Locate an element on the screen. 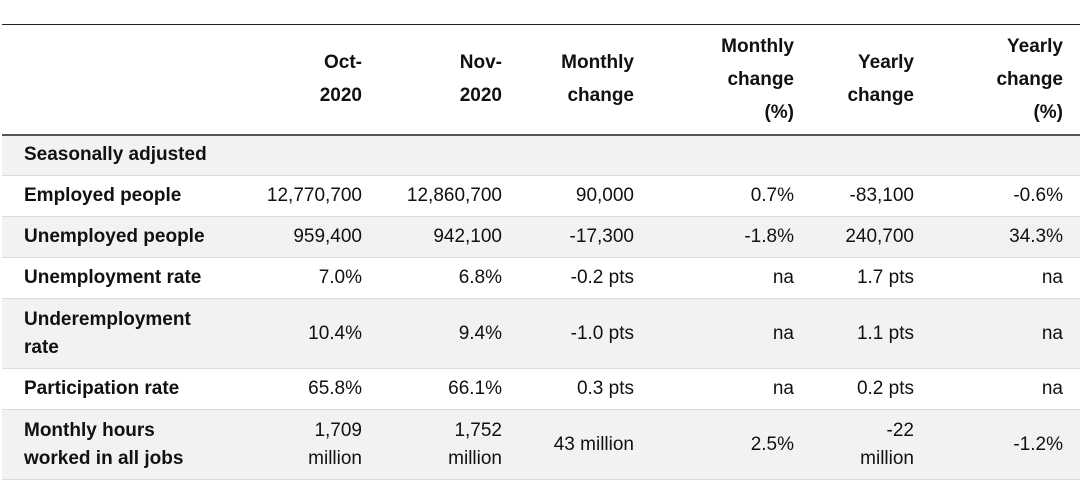 Image resolution: width=1080 pixels, height=496 pixels. header-text-monthly-change-pct: Monthly change (%) is located at coordinates (757, 79).